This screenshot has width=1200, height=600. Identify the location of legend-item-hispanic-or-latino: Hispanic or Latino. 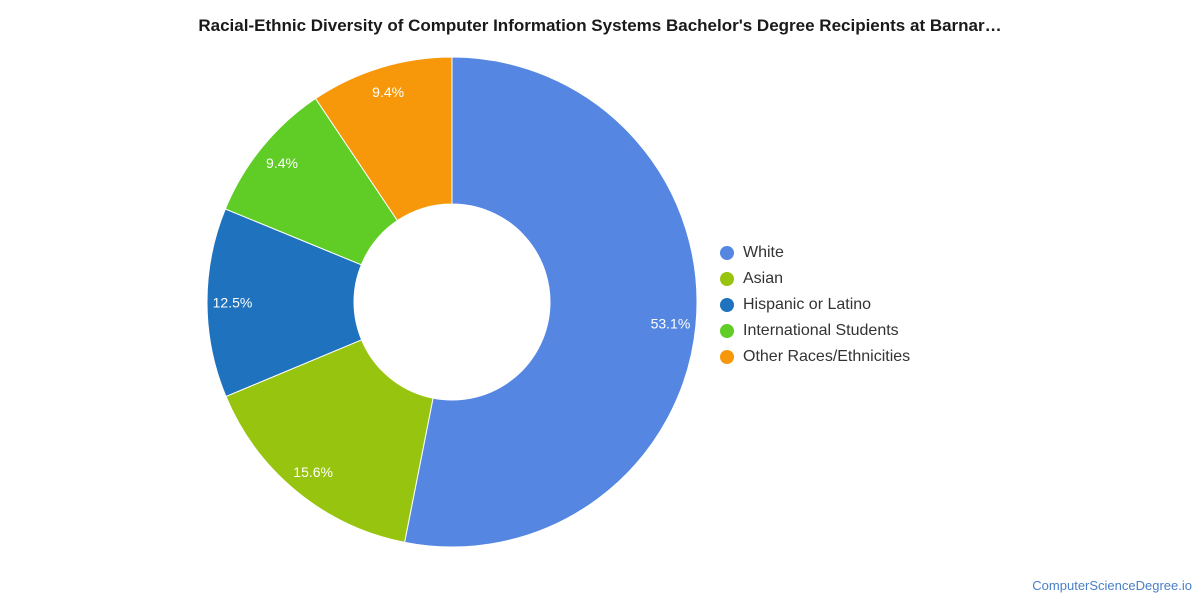
(815, 305).